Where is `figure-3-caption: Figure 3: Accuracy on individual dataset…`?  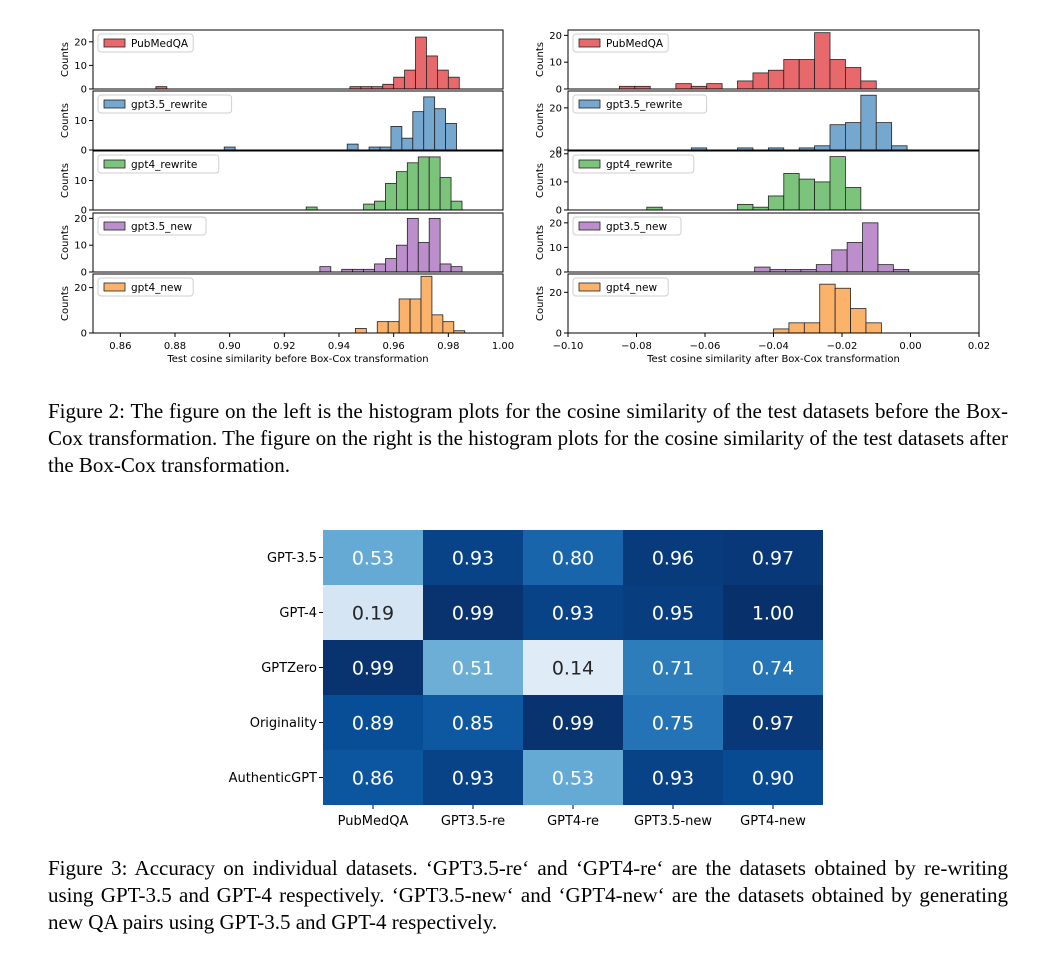
figure-3-caption: Figure 3: Accuracy on individual dataset… is located at coordinates (528, 895).